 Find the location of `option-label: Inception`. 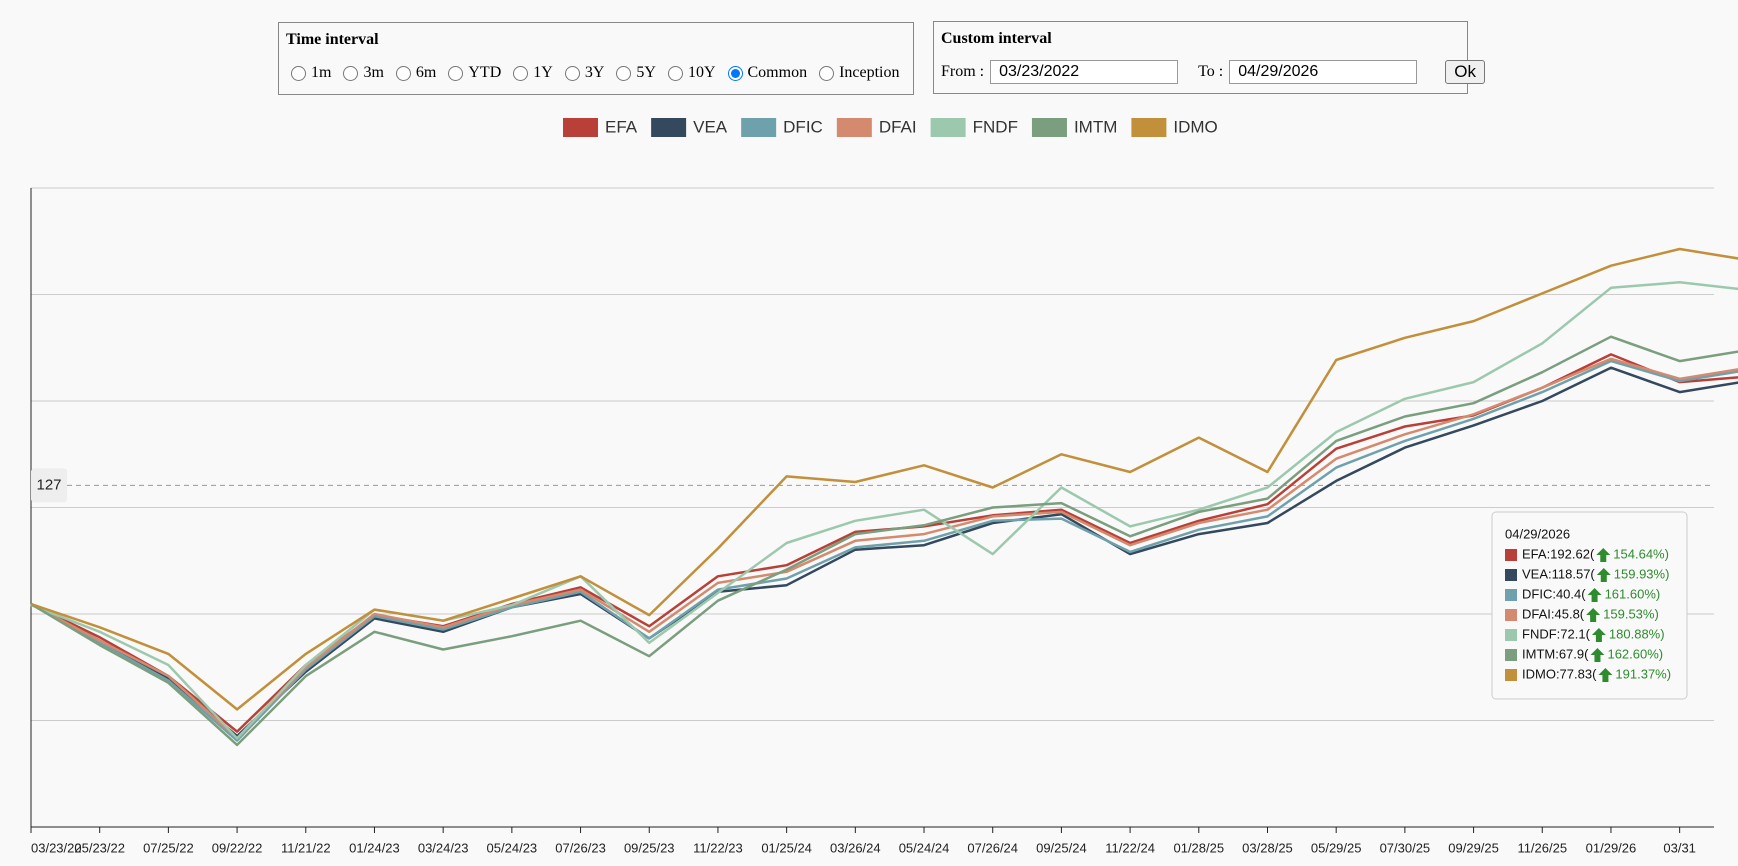

option-label: Inception is located at coordinates (869, 72).